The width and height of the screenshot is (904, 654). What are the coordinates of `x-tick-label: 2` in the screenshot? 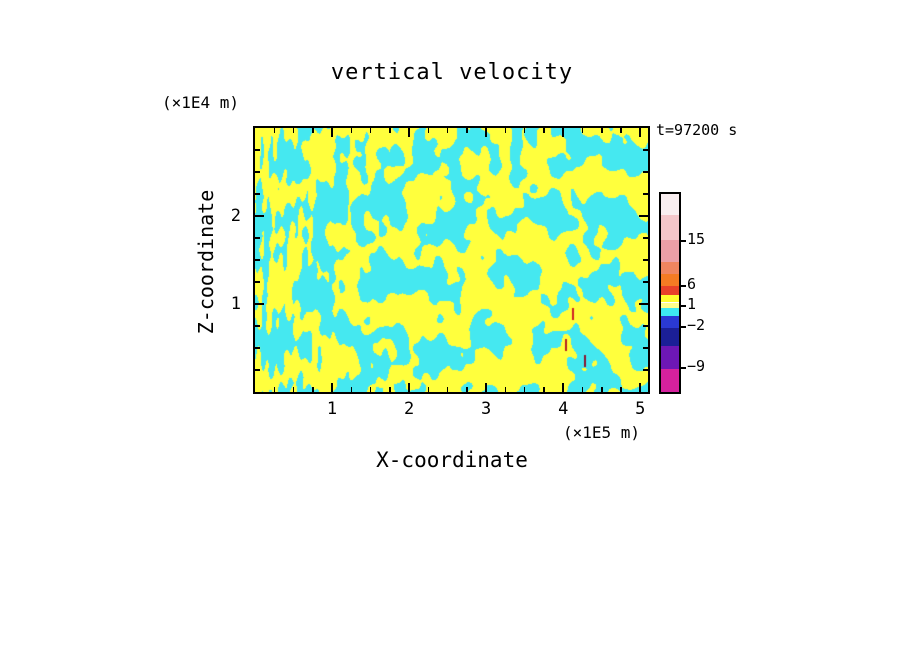 It's located at (409, 409).